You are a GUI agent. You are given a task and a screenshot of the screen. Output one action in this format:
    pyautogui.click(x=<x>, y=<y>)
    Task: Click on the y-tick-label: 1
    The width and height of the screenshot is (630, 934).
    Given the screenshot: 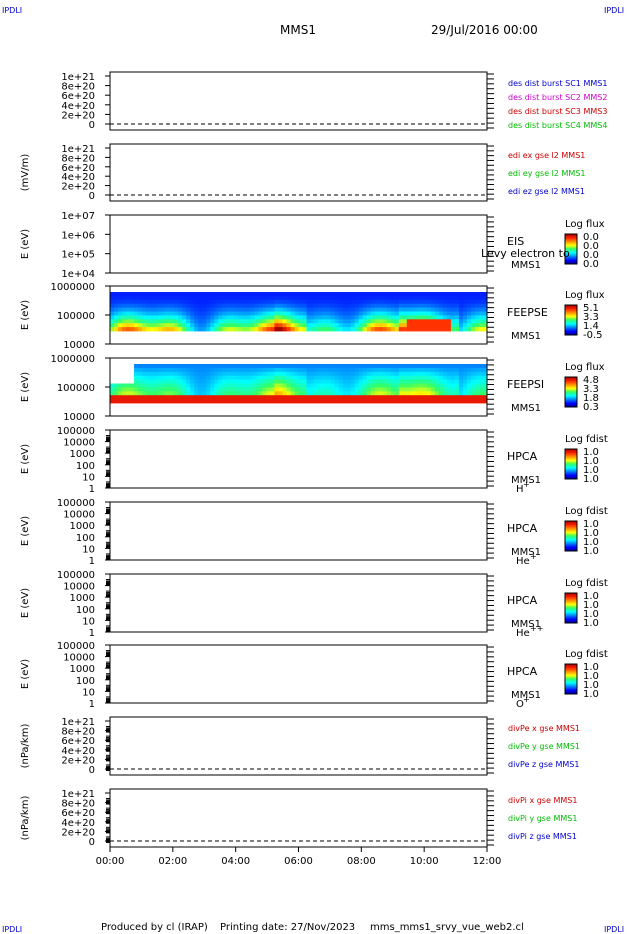 What is the action you would take?
    pyautogui.click(x=92, y=704)
    